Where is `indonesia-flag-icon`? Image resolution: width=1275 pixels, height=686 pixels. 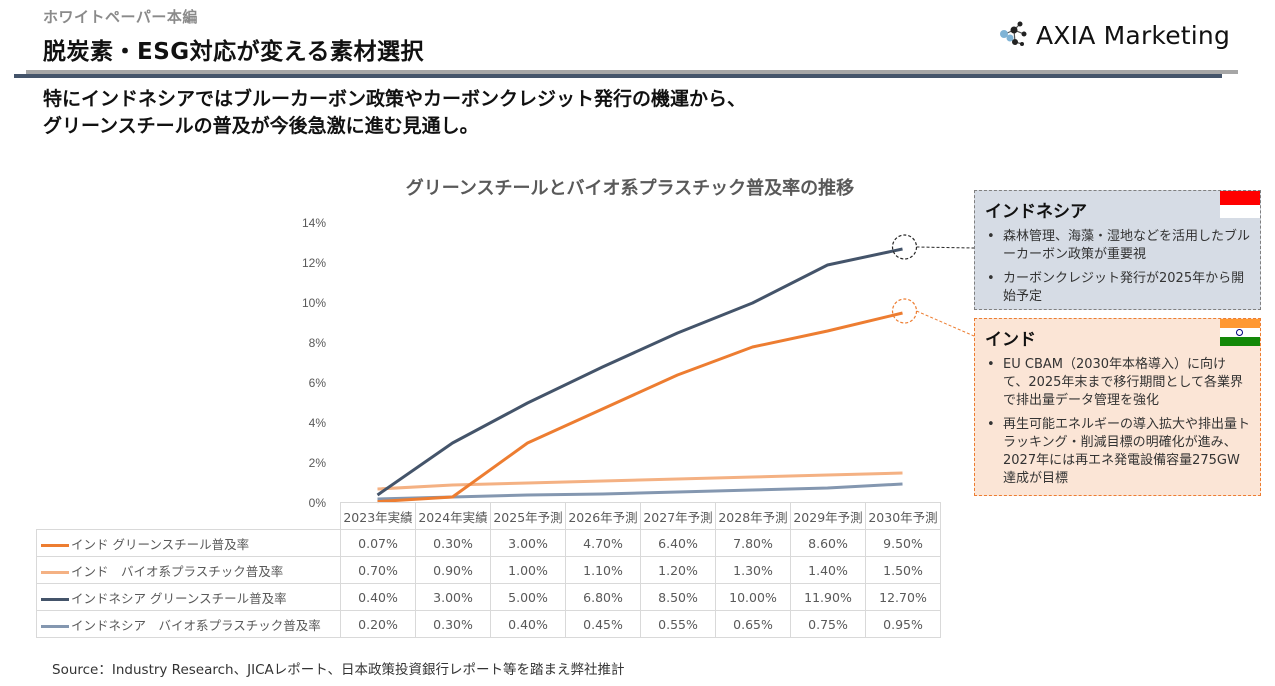 indonesia-flag-icon is located at coordinates (1240, 204).